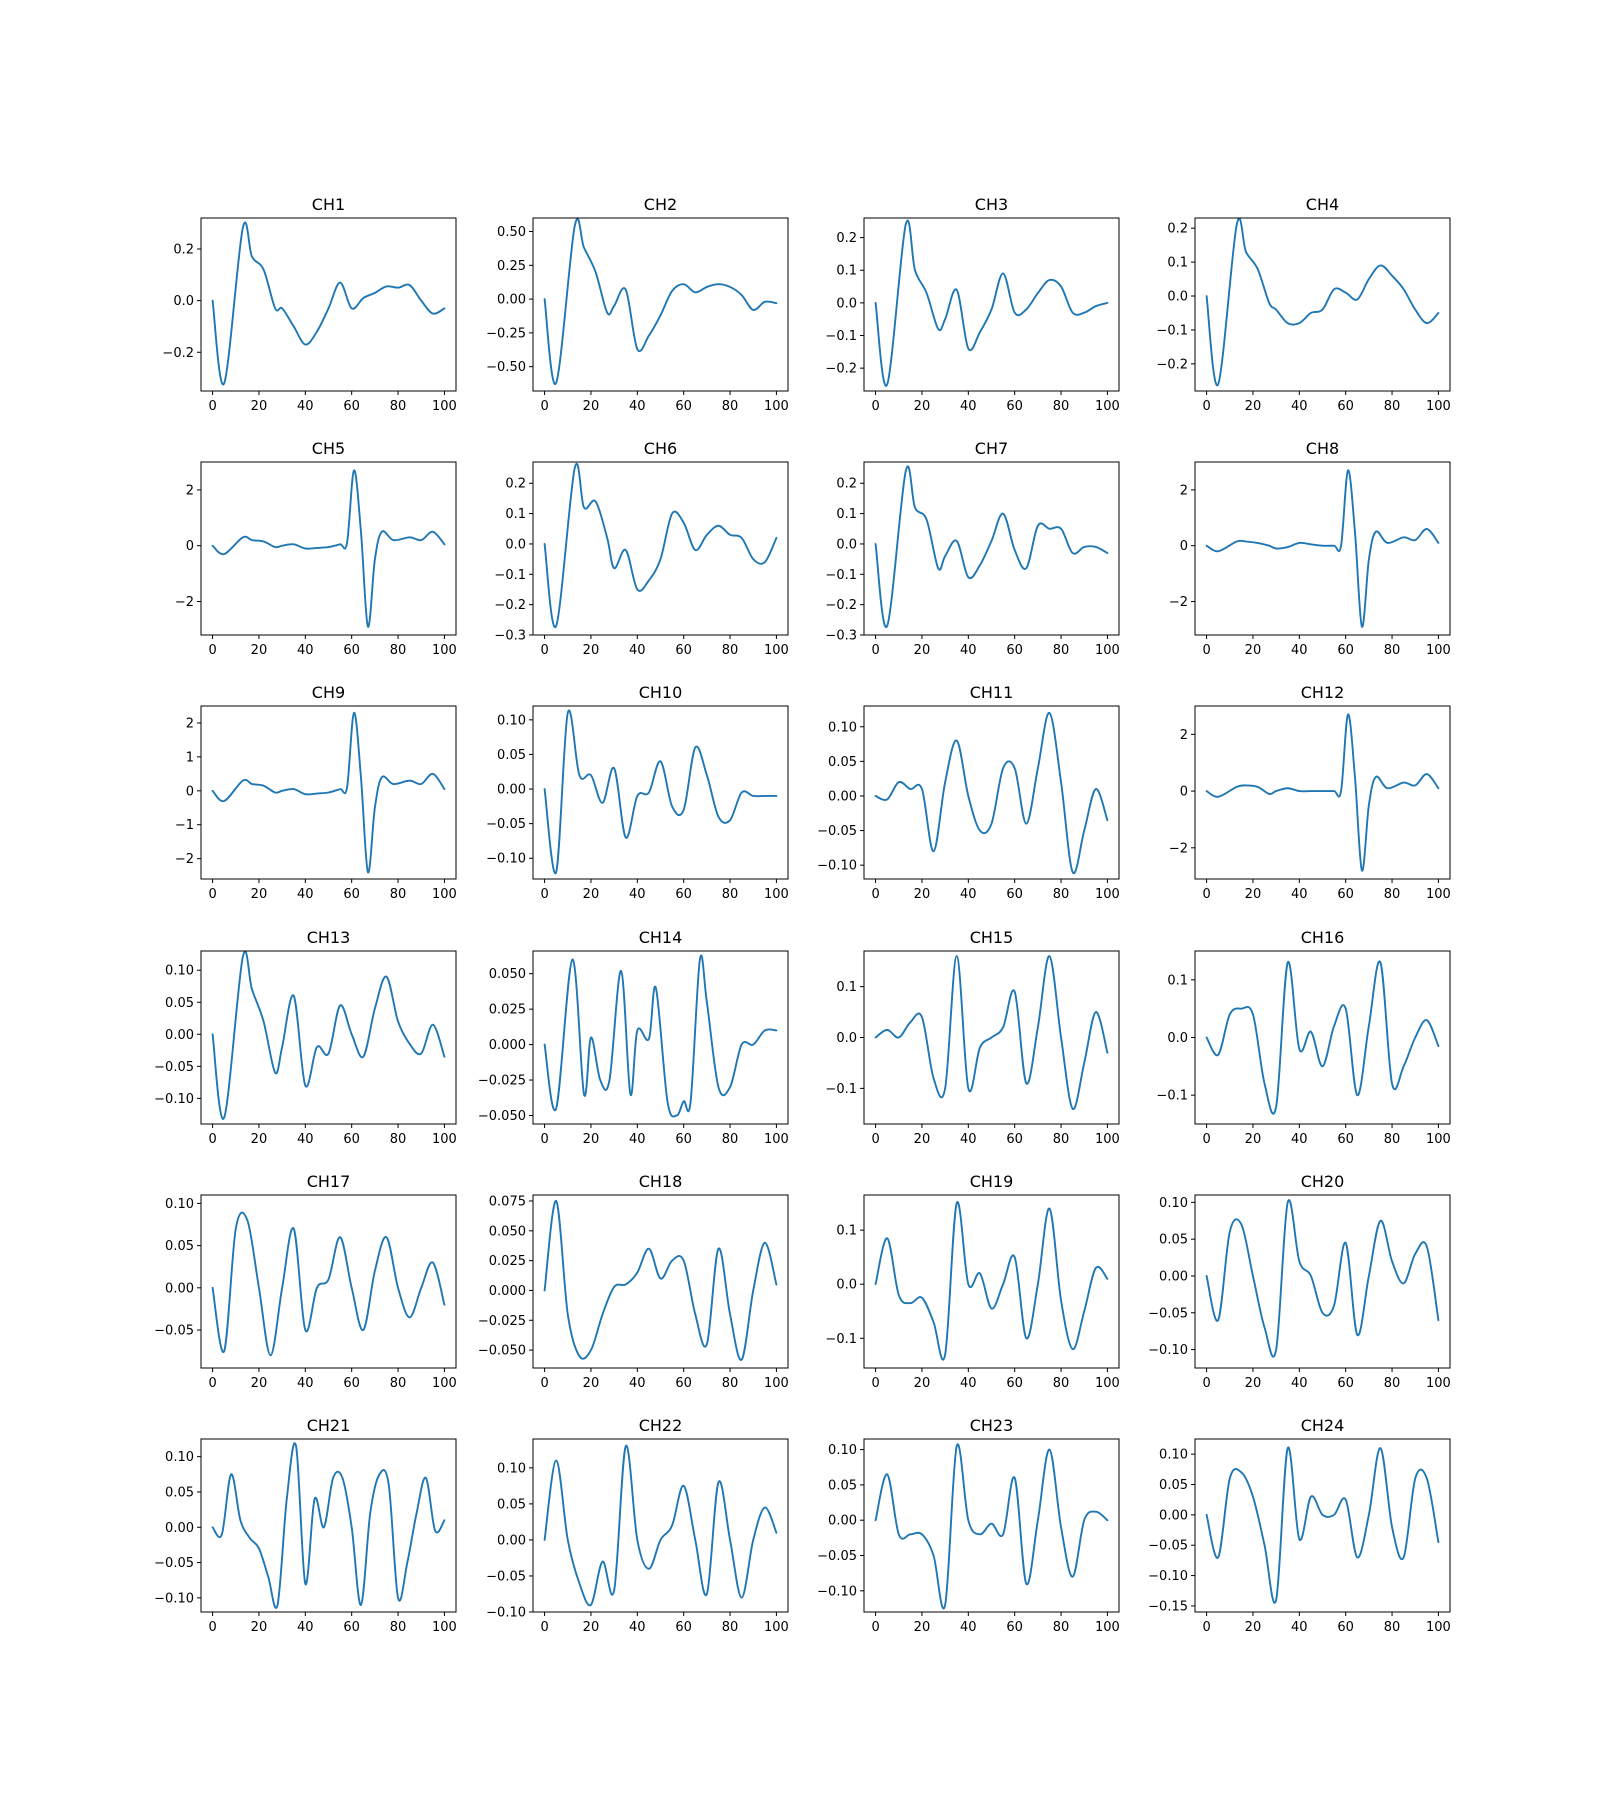  Describe the element at coordinates (972, 548) in the screenshot. I see `chart-panel: CH7 0 20 40 60 80 100 −0.3 −0.2 −0.1 0.0 0.1 0.2` at that location.